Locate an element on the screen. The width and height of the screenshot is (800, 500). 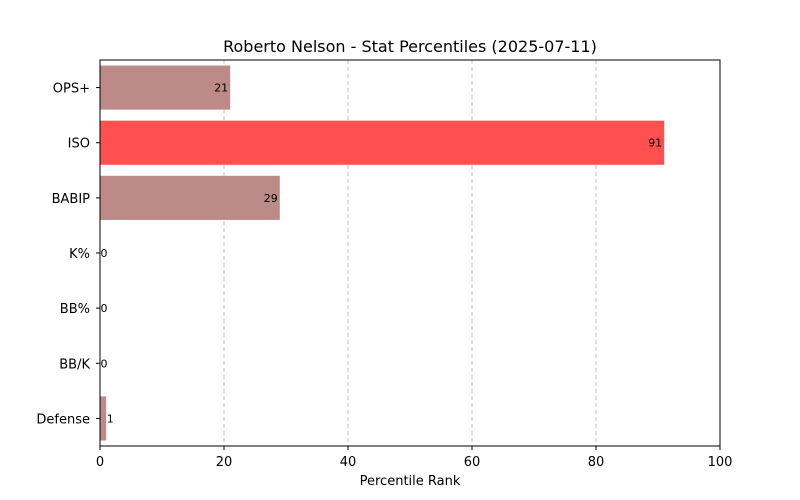
y-tick-label: OPS+ is located at coordinates (71, 89).